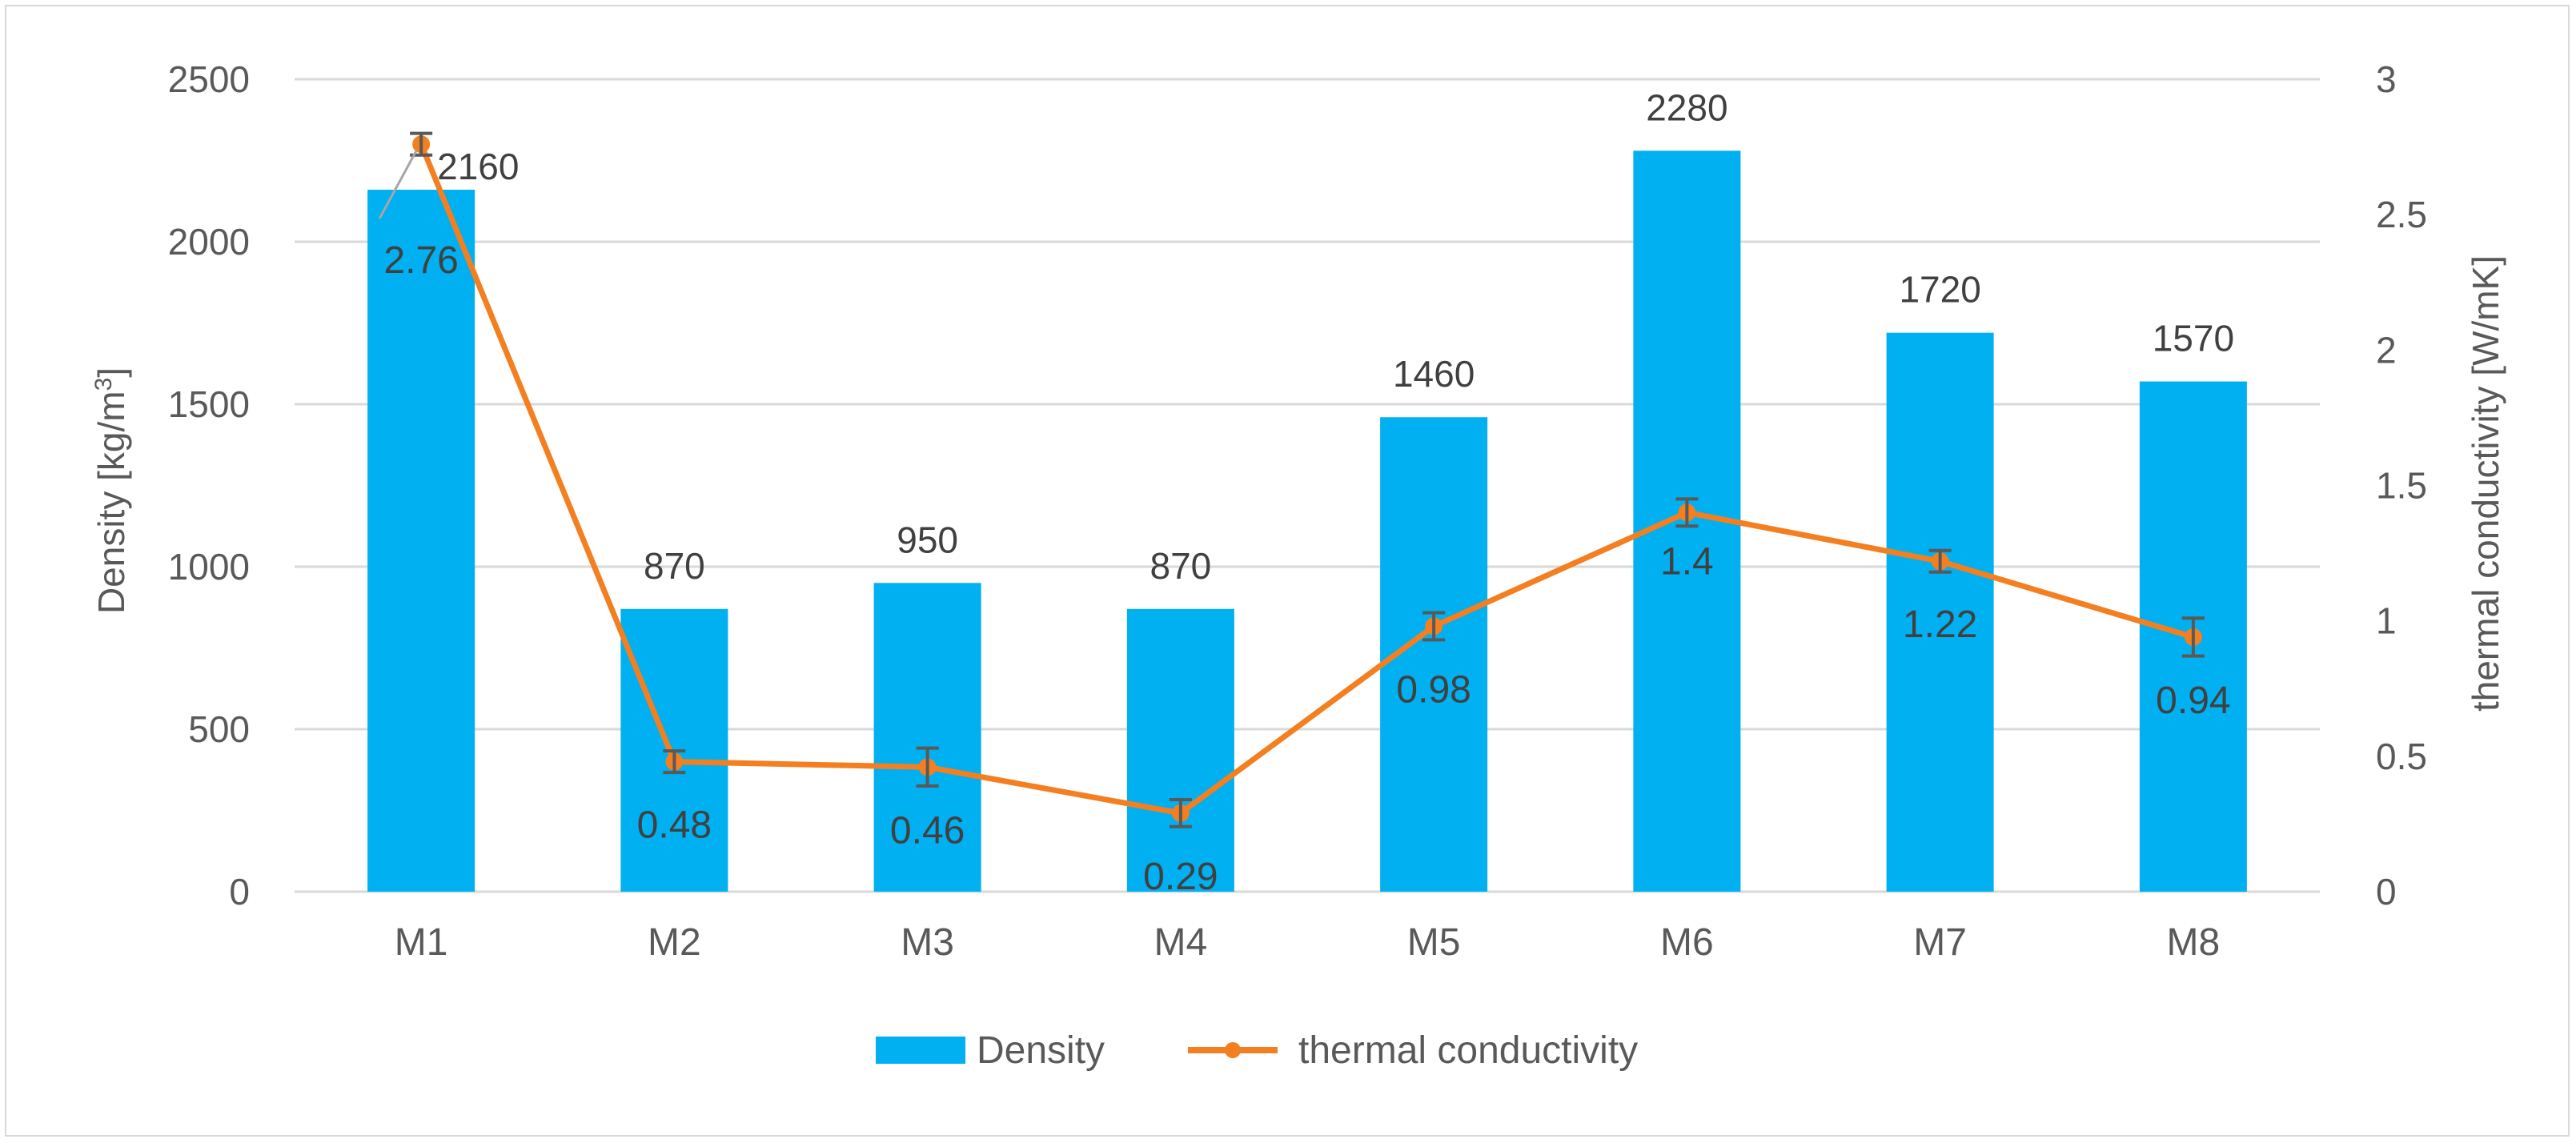 Image resolution: width=2576 pixels, height=1143 pixels. What do you see at coordinates (219, 729) in the screenshot?
I see `left-tick-label: 500` at bounding box center [219, 729].